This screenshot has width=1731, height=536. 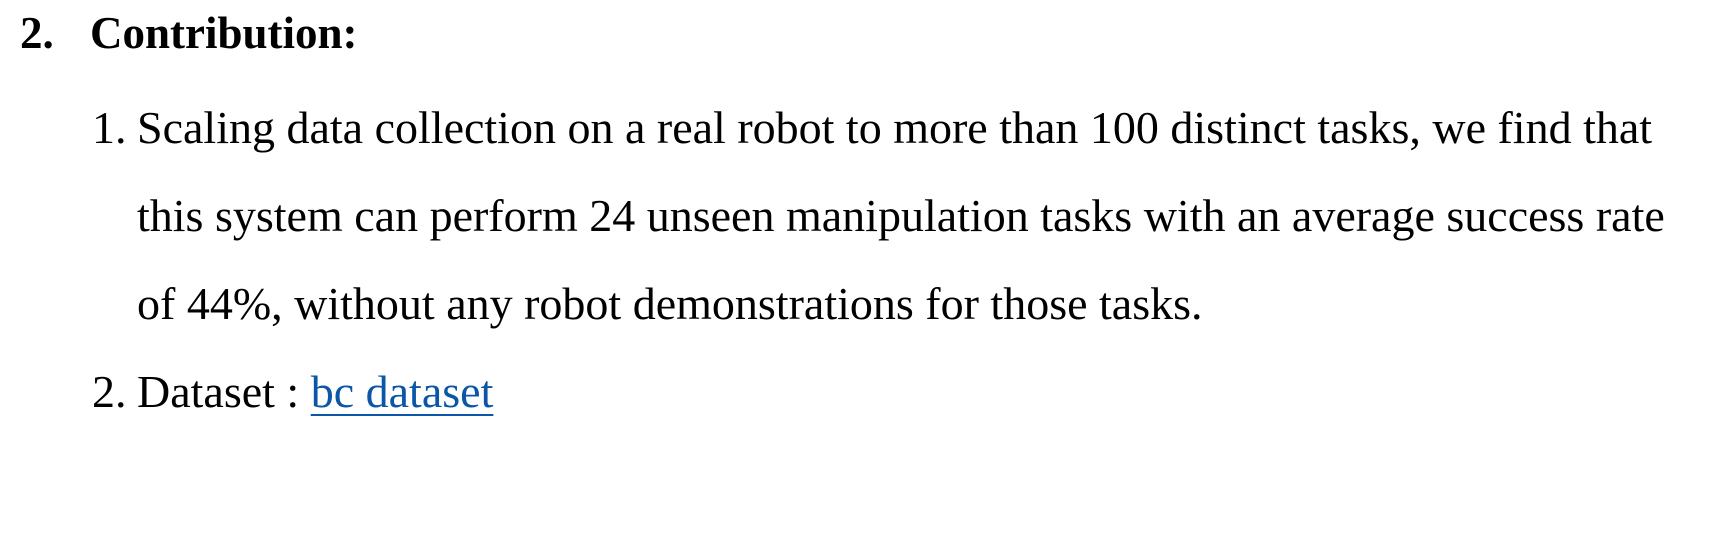 What do you see at coordinates (109, 391) in the screenshot?
I see `list-item-number: 2.` at bounding box center [109, 391].